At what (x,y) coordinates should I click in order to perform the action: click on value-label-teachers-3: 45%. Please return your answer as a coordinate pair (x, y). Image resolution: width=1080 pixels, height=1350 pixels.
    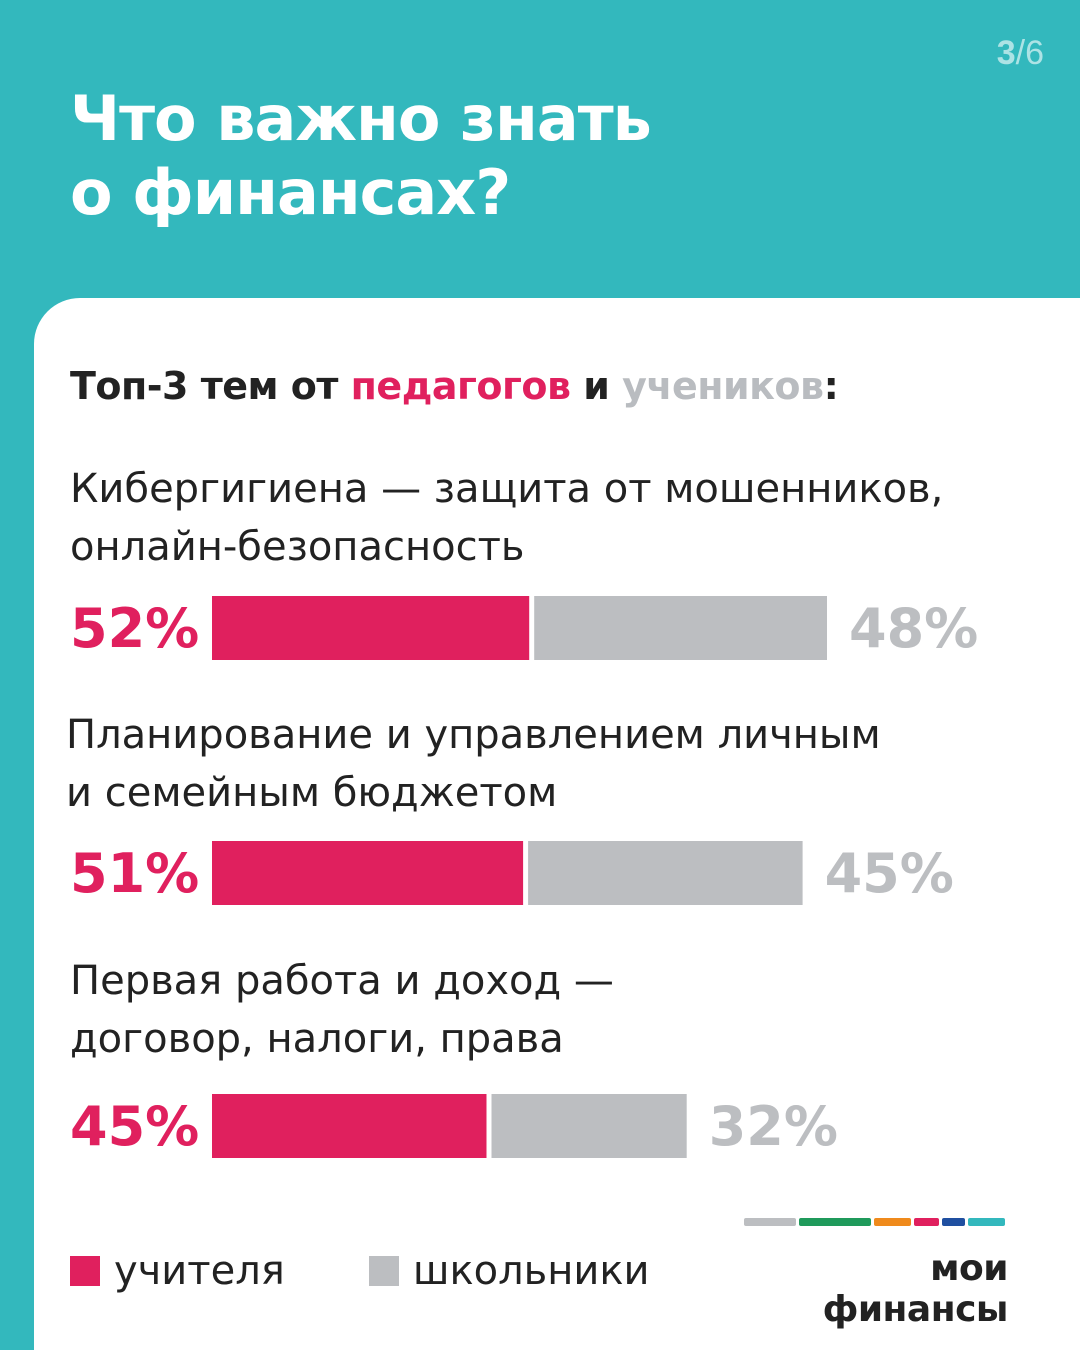
    Looking at the image, I should click on (134, 1126).